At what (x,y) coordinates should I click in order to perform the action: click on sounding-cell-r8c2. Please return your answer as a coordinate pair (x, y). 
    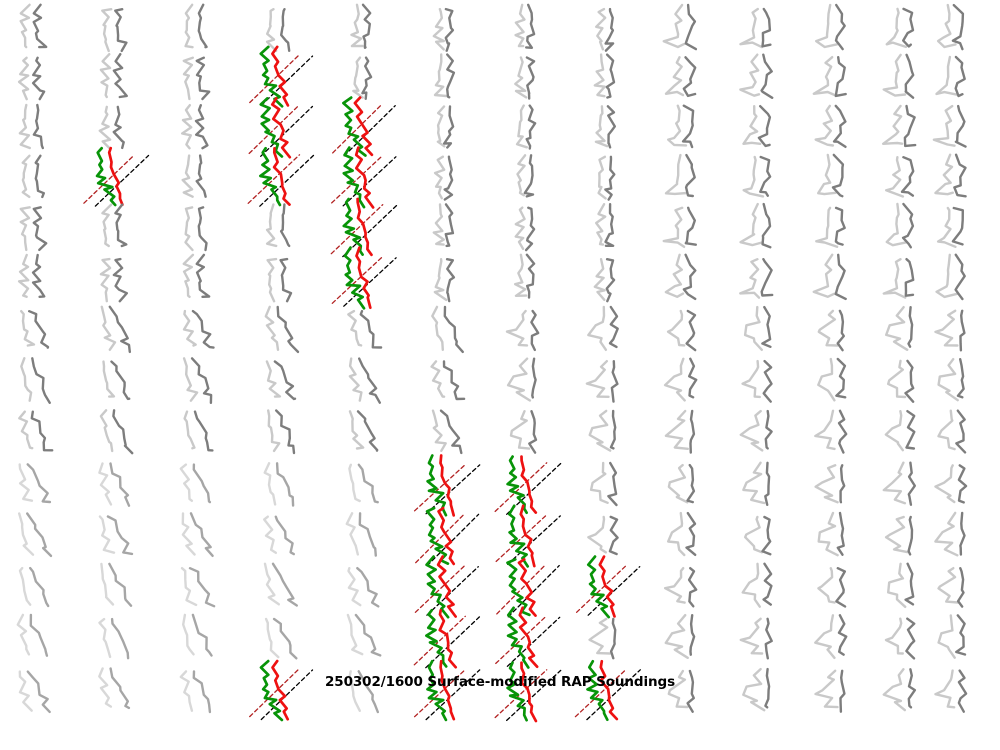
    Looking at the image, I should click on (198, 431).